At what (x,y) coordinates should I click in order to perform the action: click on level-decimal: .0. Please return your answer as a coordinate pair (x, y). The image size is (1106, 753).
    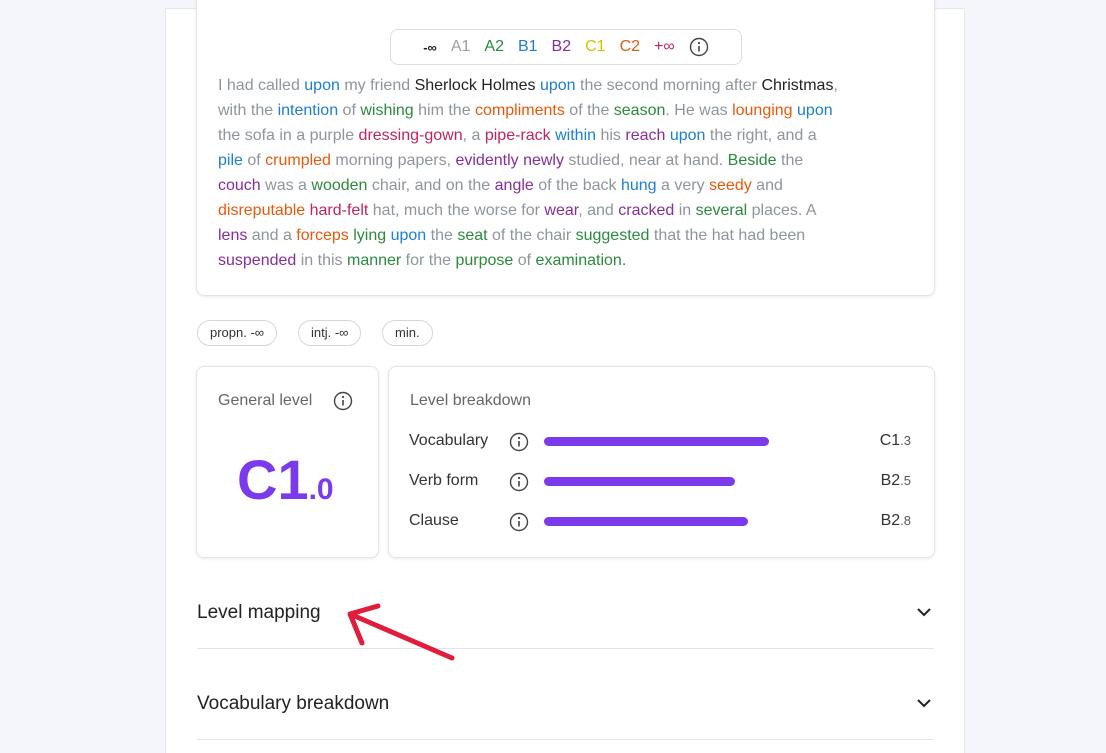
    Looking at the image, I should click on (321, 489).